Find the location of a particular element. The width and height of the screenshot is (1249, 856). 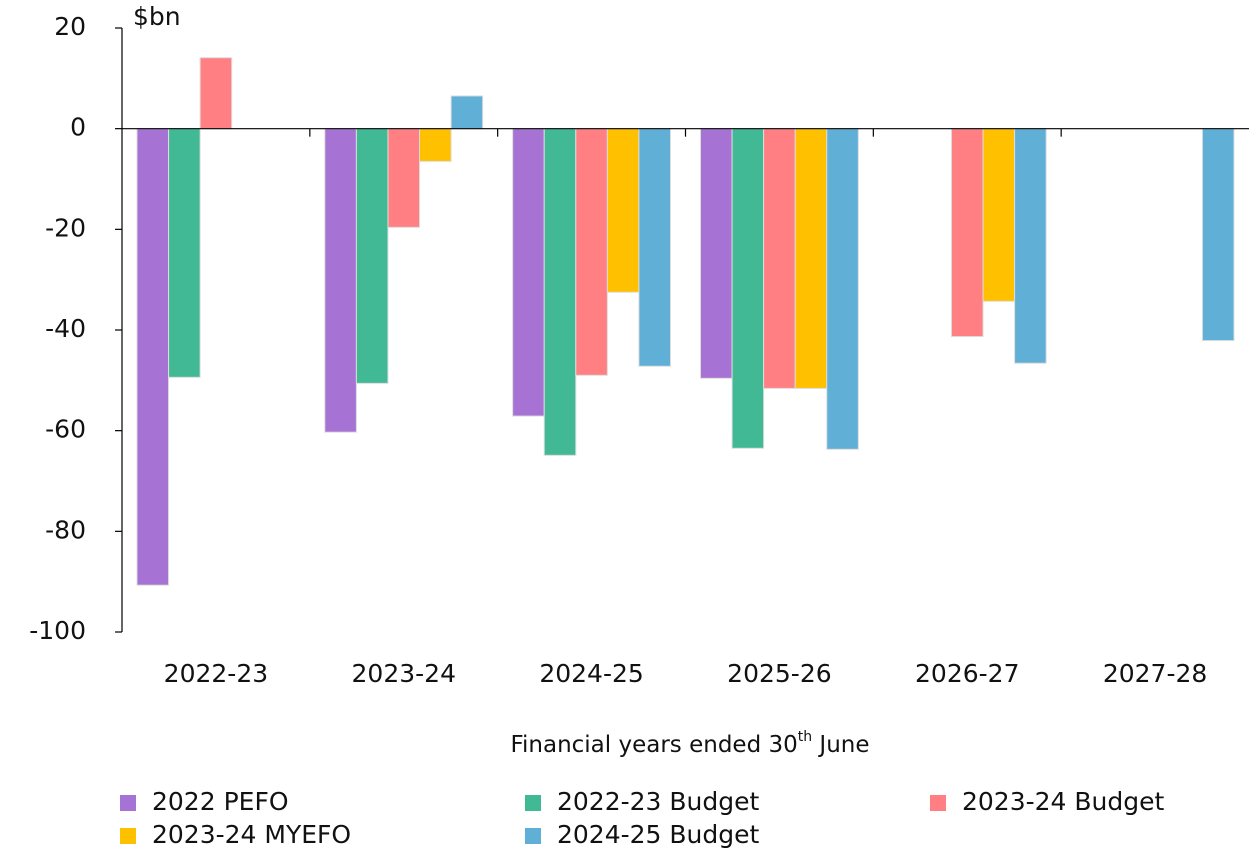

y-tick-label: -20 is located at coordinates (65, 227).